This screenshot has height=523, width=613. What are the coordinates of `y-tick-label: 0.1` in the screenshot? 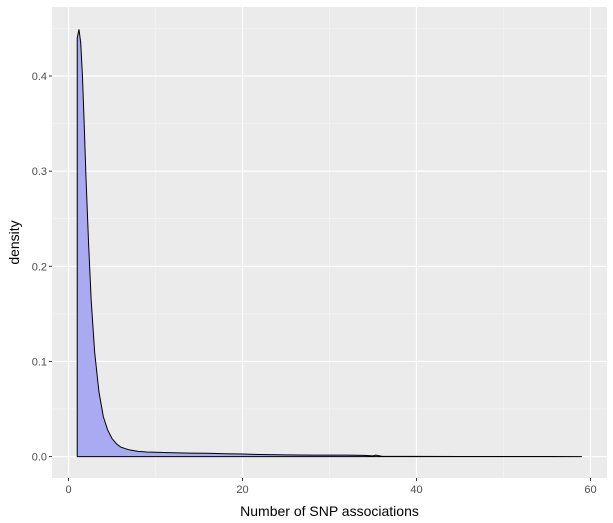 It's located at (39, 362).